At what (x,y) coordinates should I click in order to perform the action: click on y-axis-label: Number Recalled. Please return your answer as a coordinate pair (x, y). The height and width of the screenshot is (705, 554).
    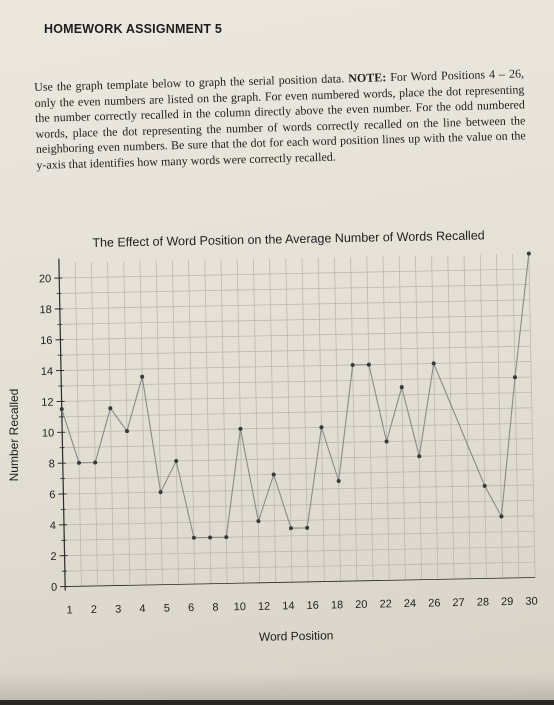
    Looking at the image, I should click on (14, 435).